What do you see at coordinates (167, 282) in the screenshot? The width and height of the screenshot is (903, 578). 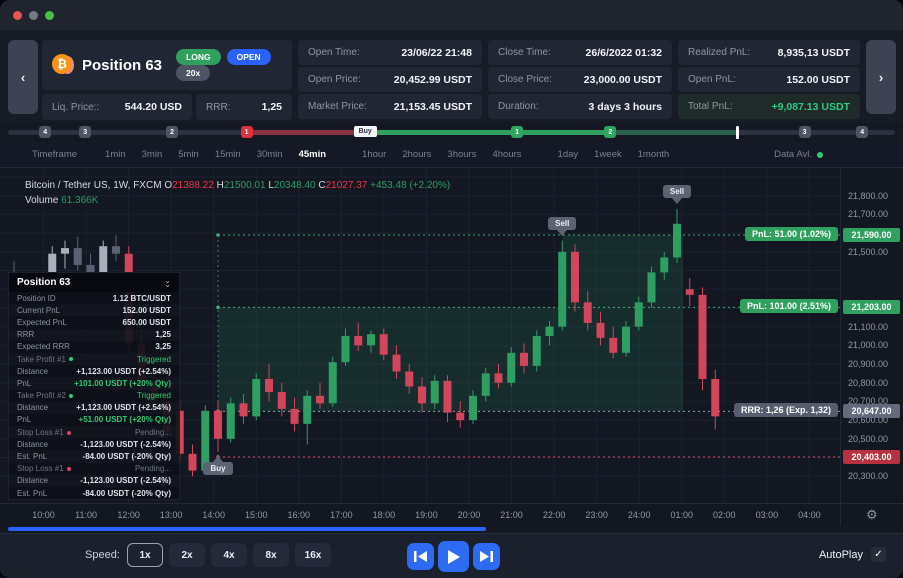 I see `collapse-chevron-icon: ⌄ ⌄` at bounding box center [167, 282].